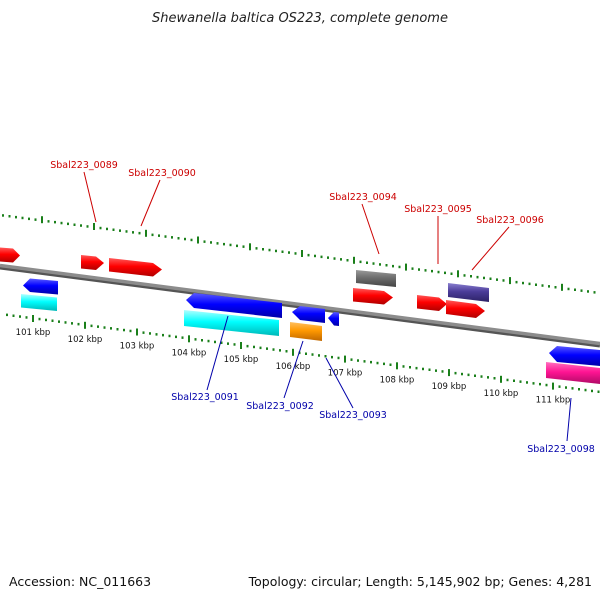  I want to click on gene-label: Sbal223_0089, so click(84, 165).